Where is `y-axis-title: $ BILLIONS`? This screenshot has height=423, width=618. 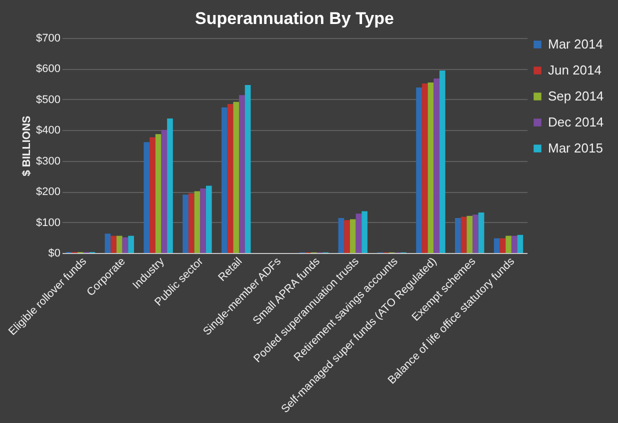 y-axis-title: $ BILLIONS is located at coordinates (27, 146).